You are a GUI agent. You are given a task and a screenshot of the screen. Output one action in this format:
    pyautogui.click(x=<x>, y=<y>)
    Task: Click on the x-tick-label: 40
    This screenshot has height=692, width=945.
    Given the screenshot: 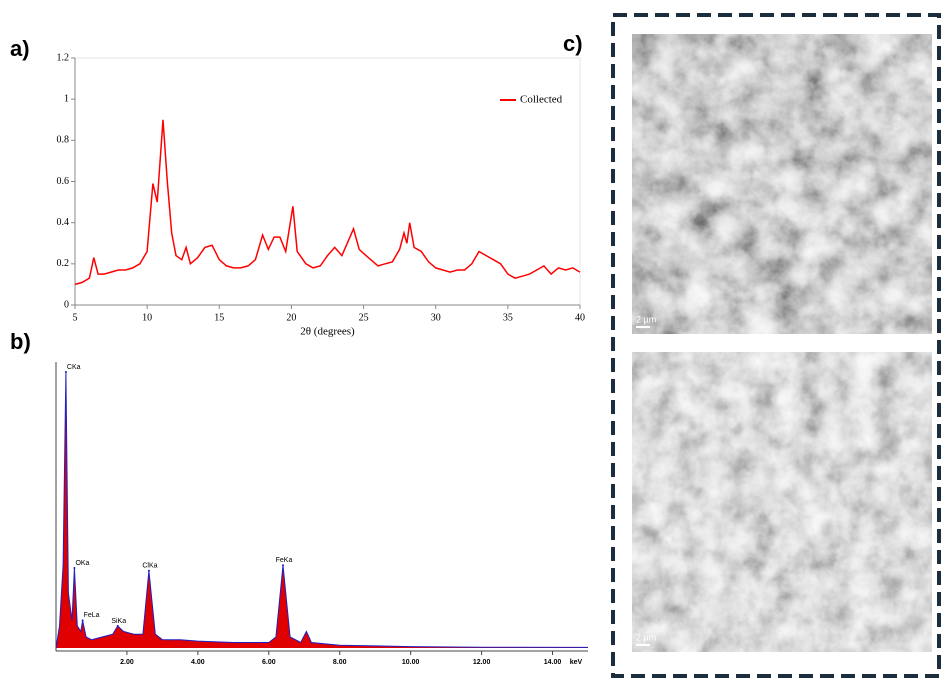 What is the action you would take?
    pyautogui.click(x=580, y=317)
    